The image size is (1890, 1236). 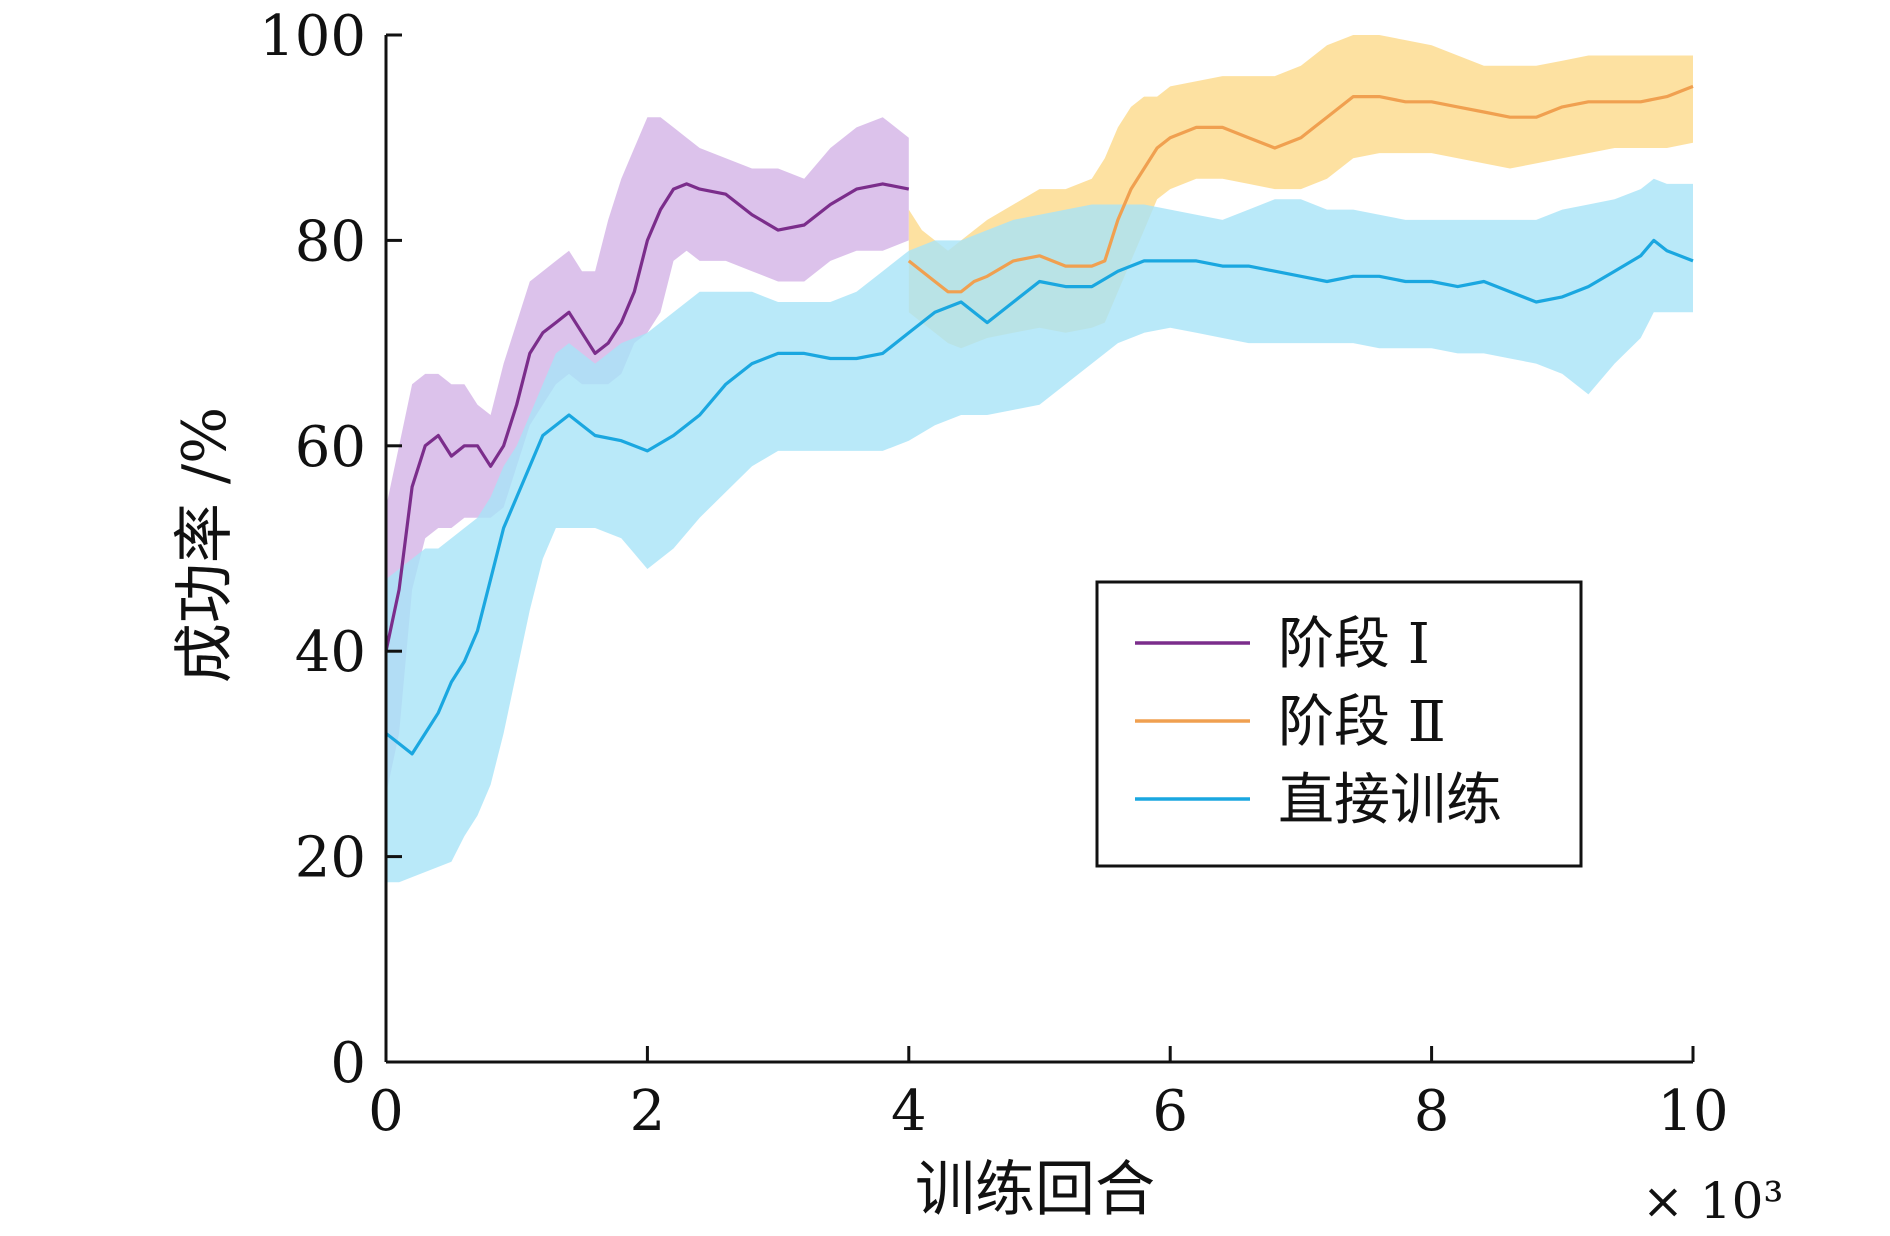 I want to click on y-tick-label: 40, so click(x=330, y=652).